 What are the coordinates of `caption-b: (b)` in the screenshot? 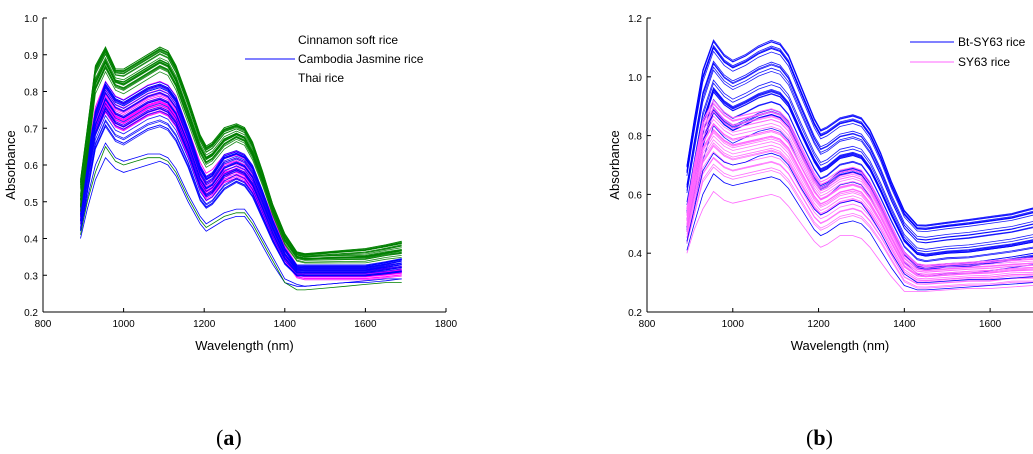 It's located at (819, 438).